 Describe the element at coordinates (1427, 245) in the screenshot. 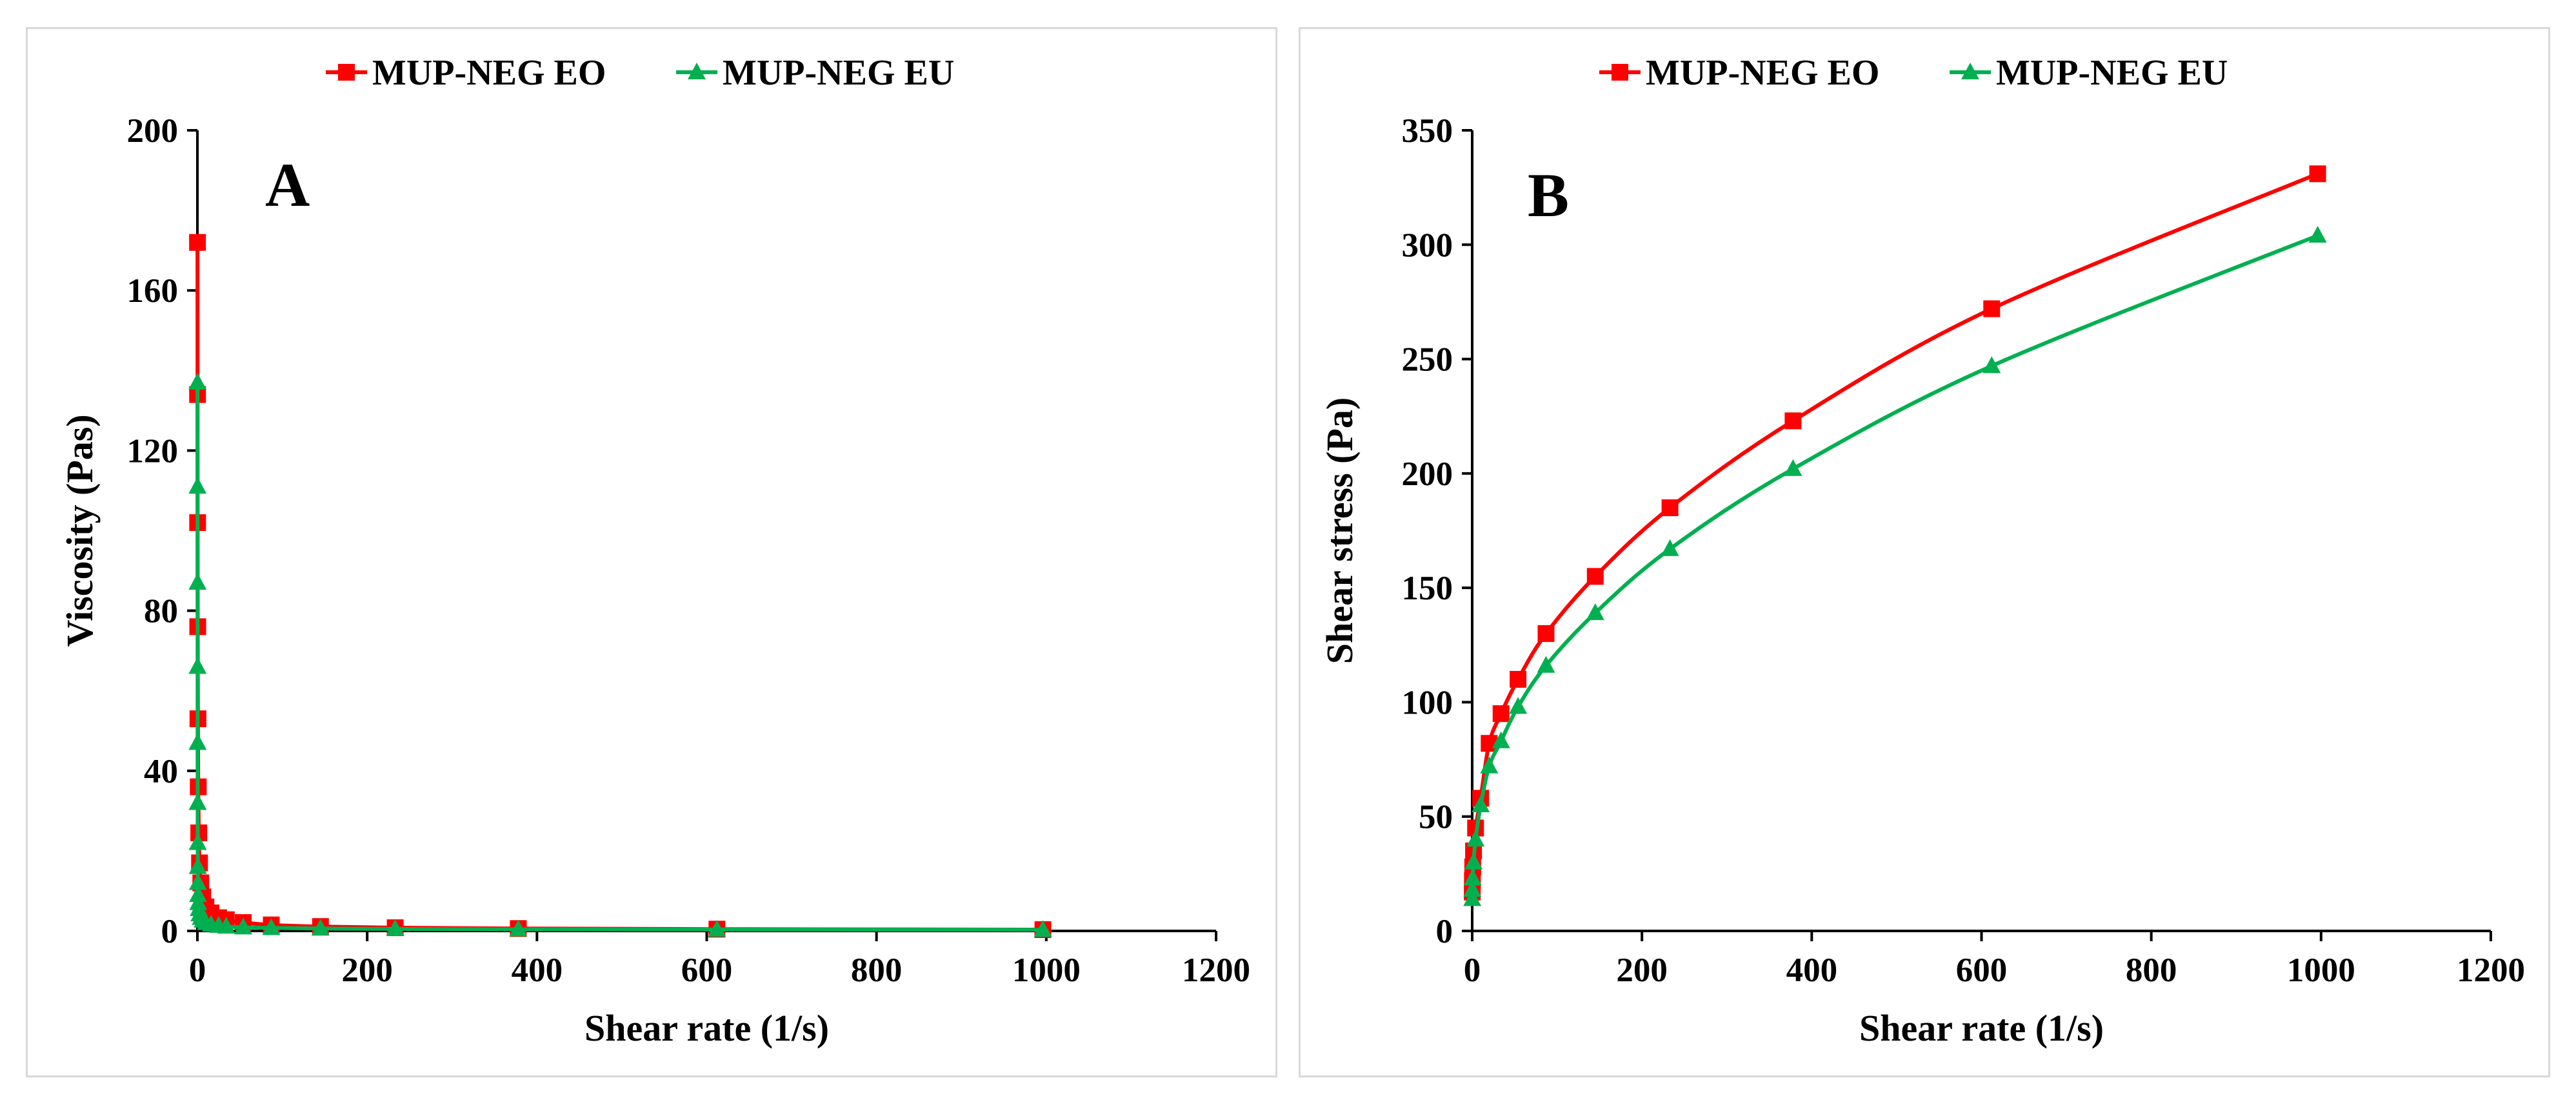

I see `y-tick-label: 300` at that location.